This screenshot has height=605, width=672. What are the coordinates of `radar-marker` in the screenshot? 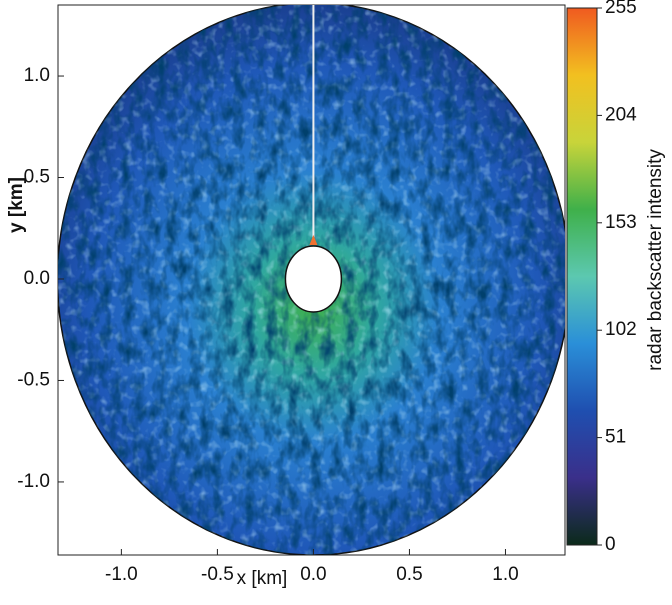 It's located at (313, 239).